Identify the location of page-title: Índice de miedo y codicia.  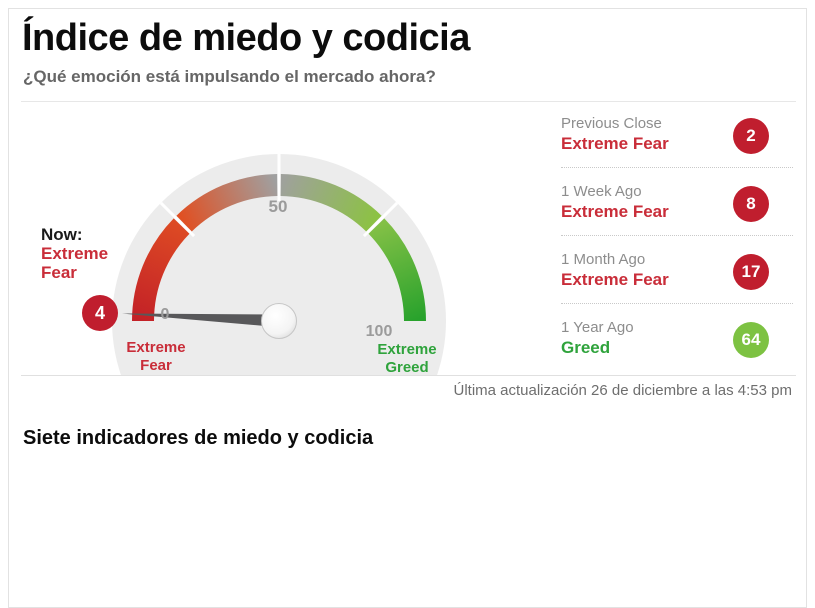
(246, 38).